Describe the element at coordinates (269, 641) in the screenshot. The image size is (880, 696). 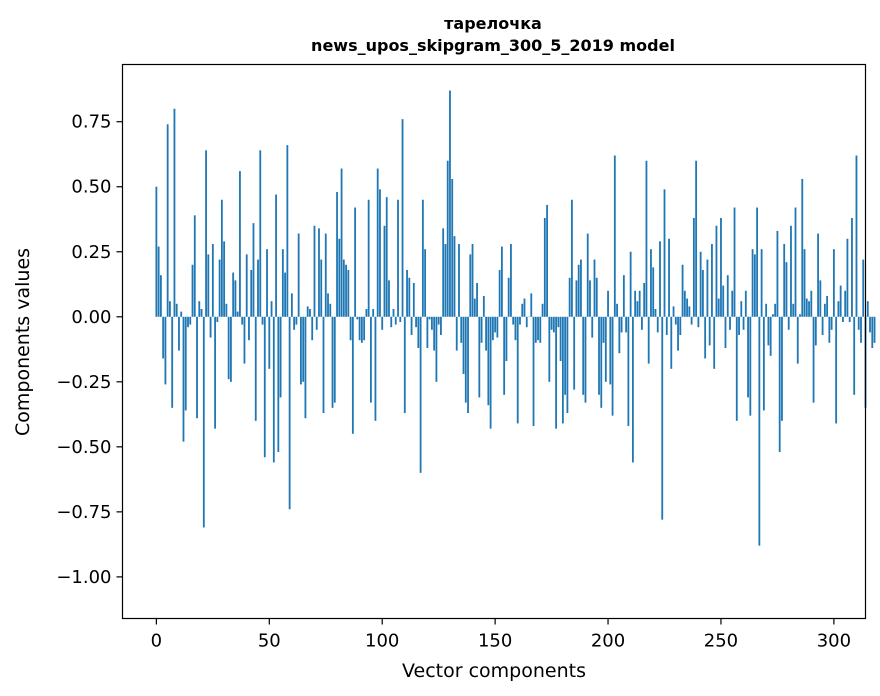
I see `x-tick-label: 50` at that location.